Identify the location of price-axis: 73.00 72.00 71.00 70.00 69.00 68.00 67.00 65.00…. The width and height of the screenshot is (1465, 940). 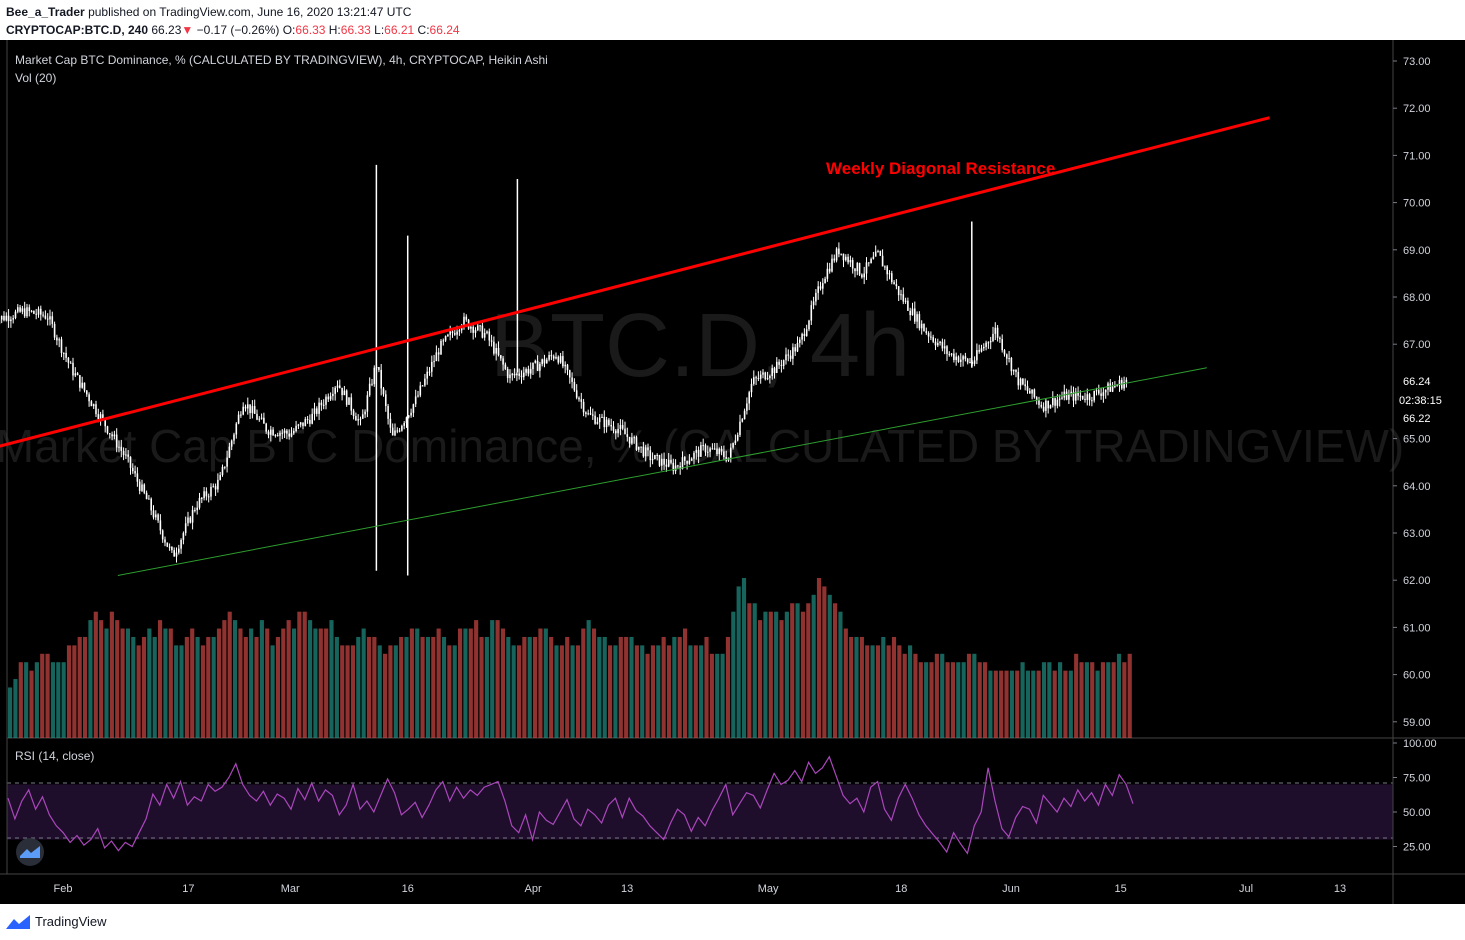
(1412, 392).